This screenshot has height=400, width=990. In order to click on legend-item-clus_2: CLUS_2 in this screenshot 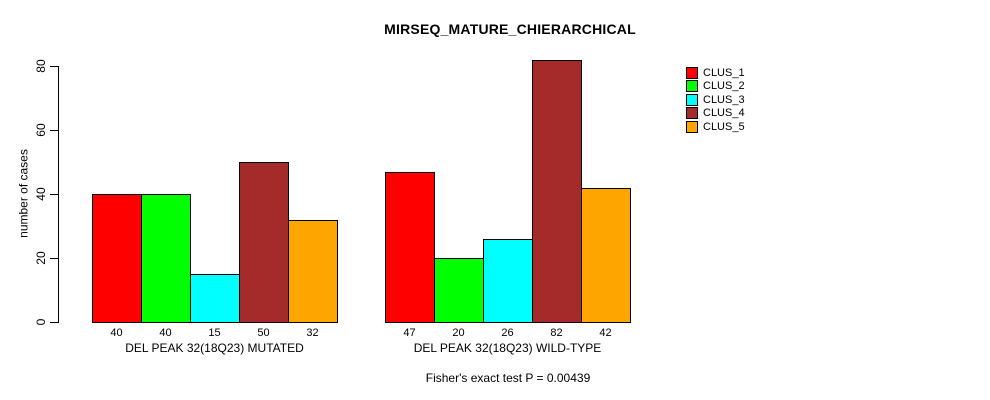, I will do `click(715, 86)`.